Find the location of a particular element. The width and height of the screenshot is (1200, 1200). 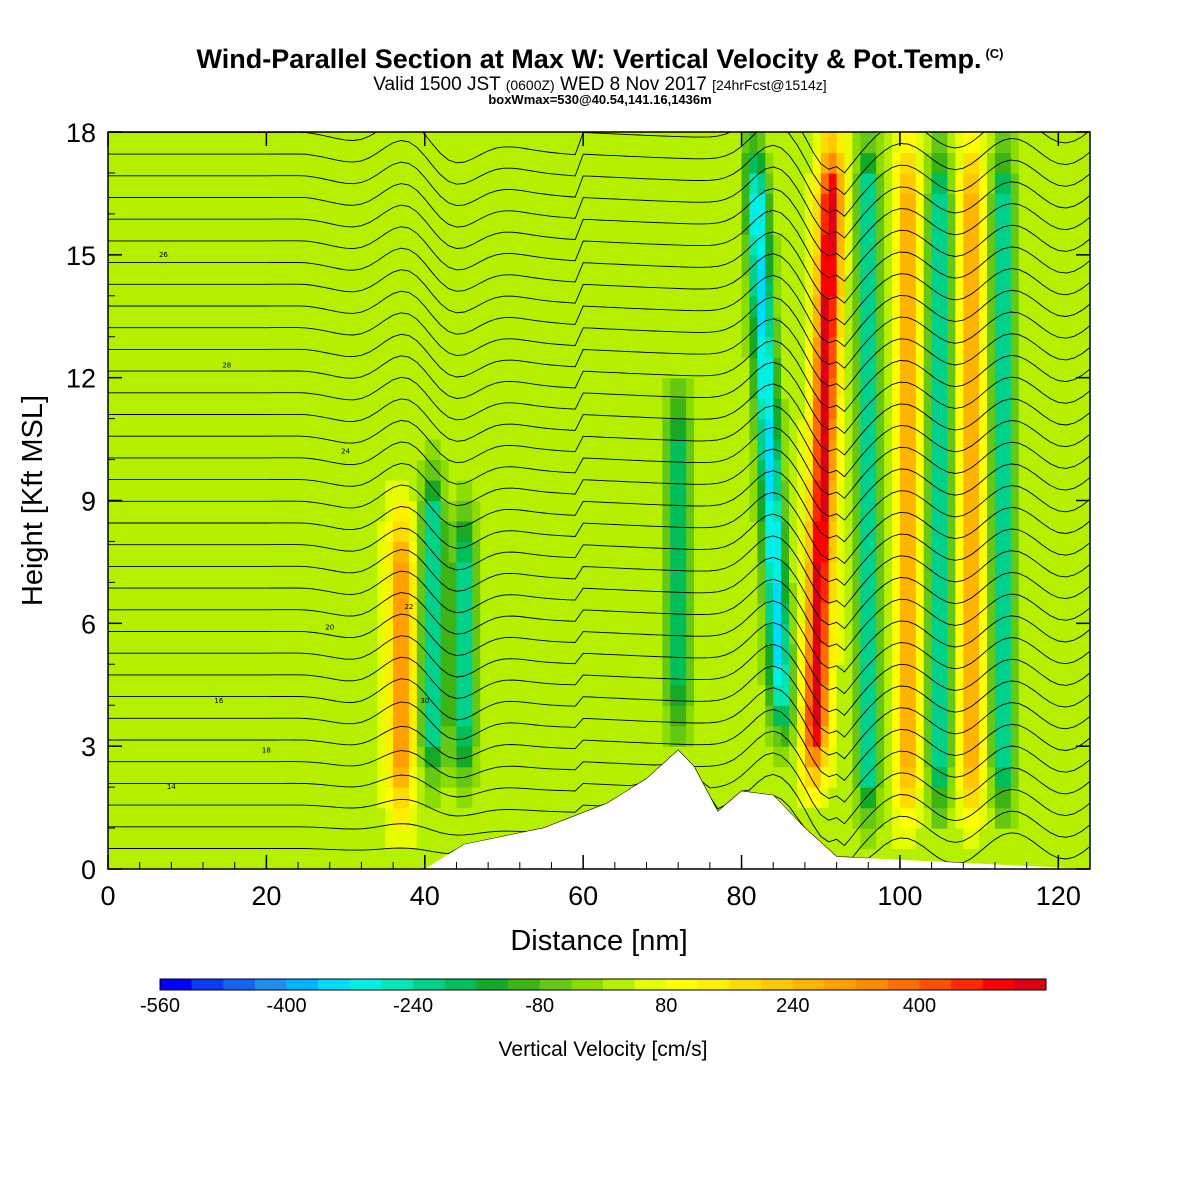

colorbar-swatch is located at coordinates (713, 984).